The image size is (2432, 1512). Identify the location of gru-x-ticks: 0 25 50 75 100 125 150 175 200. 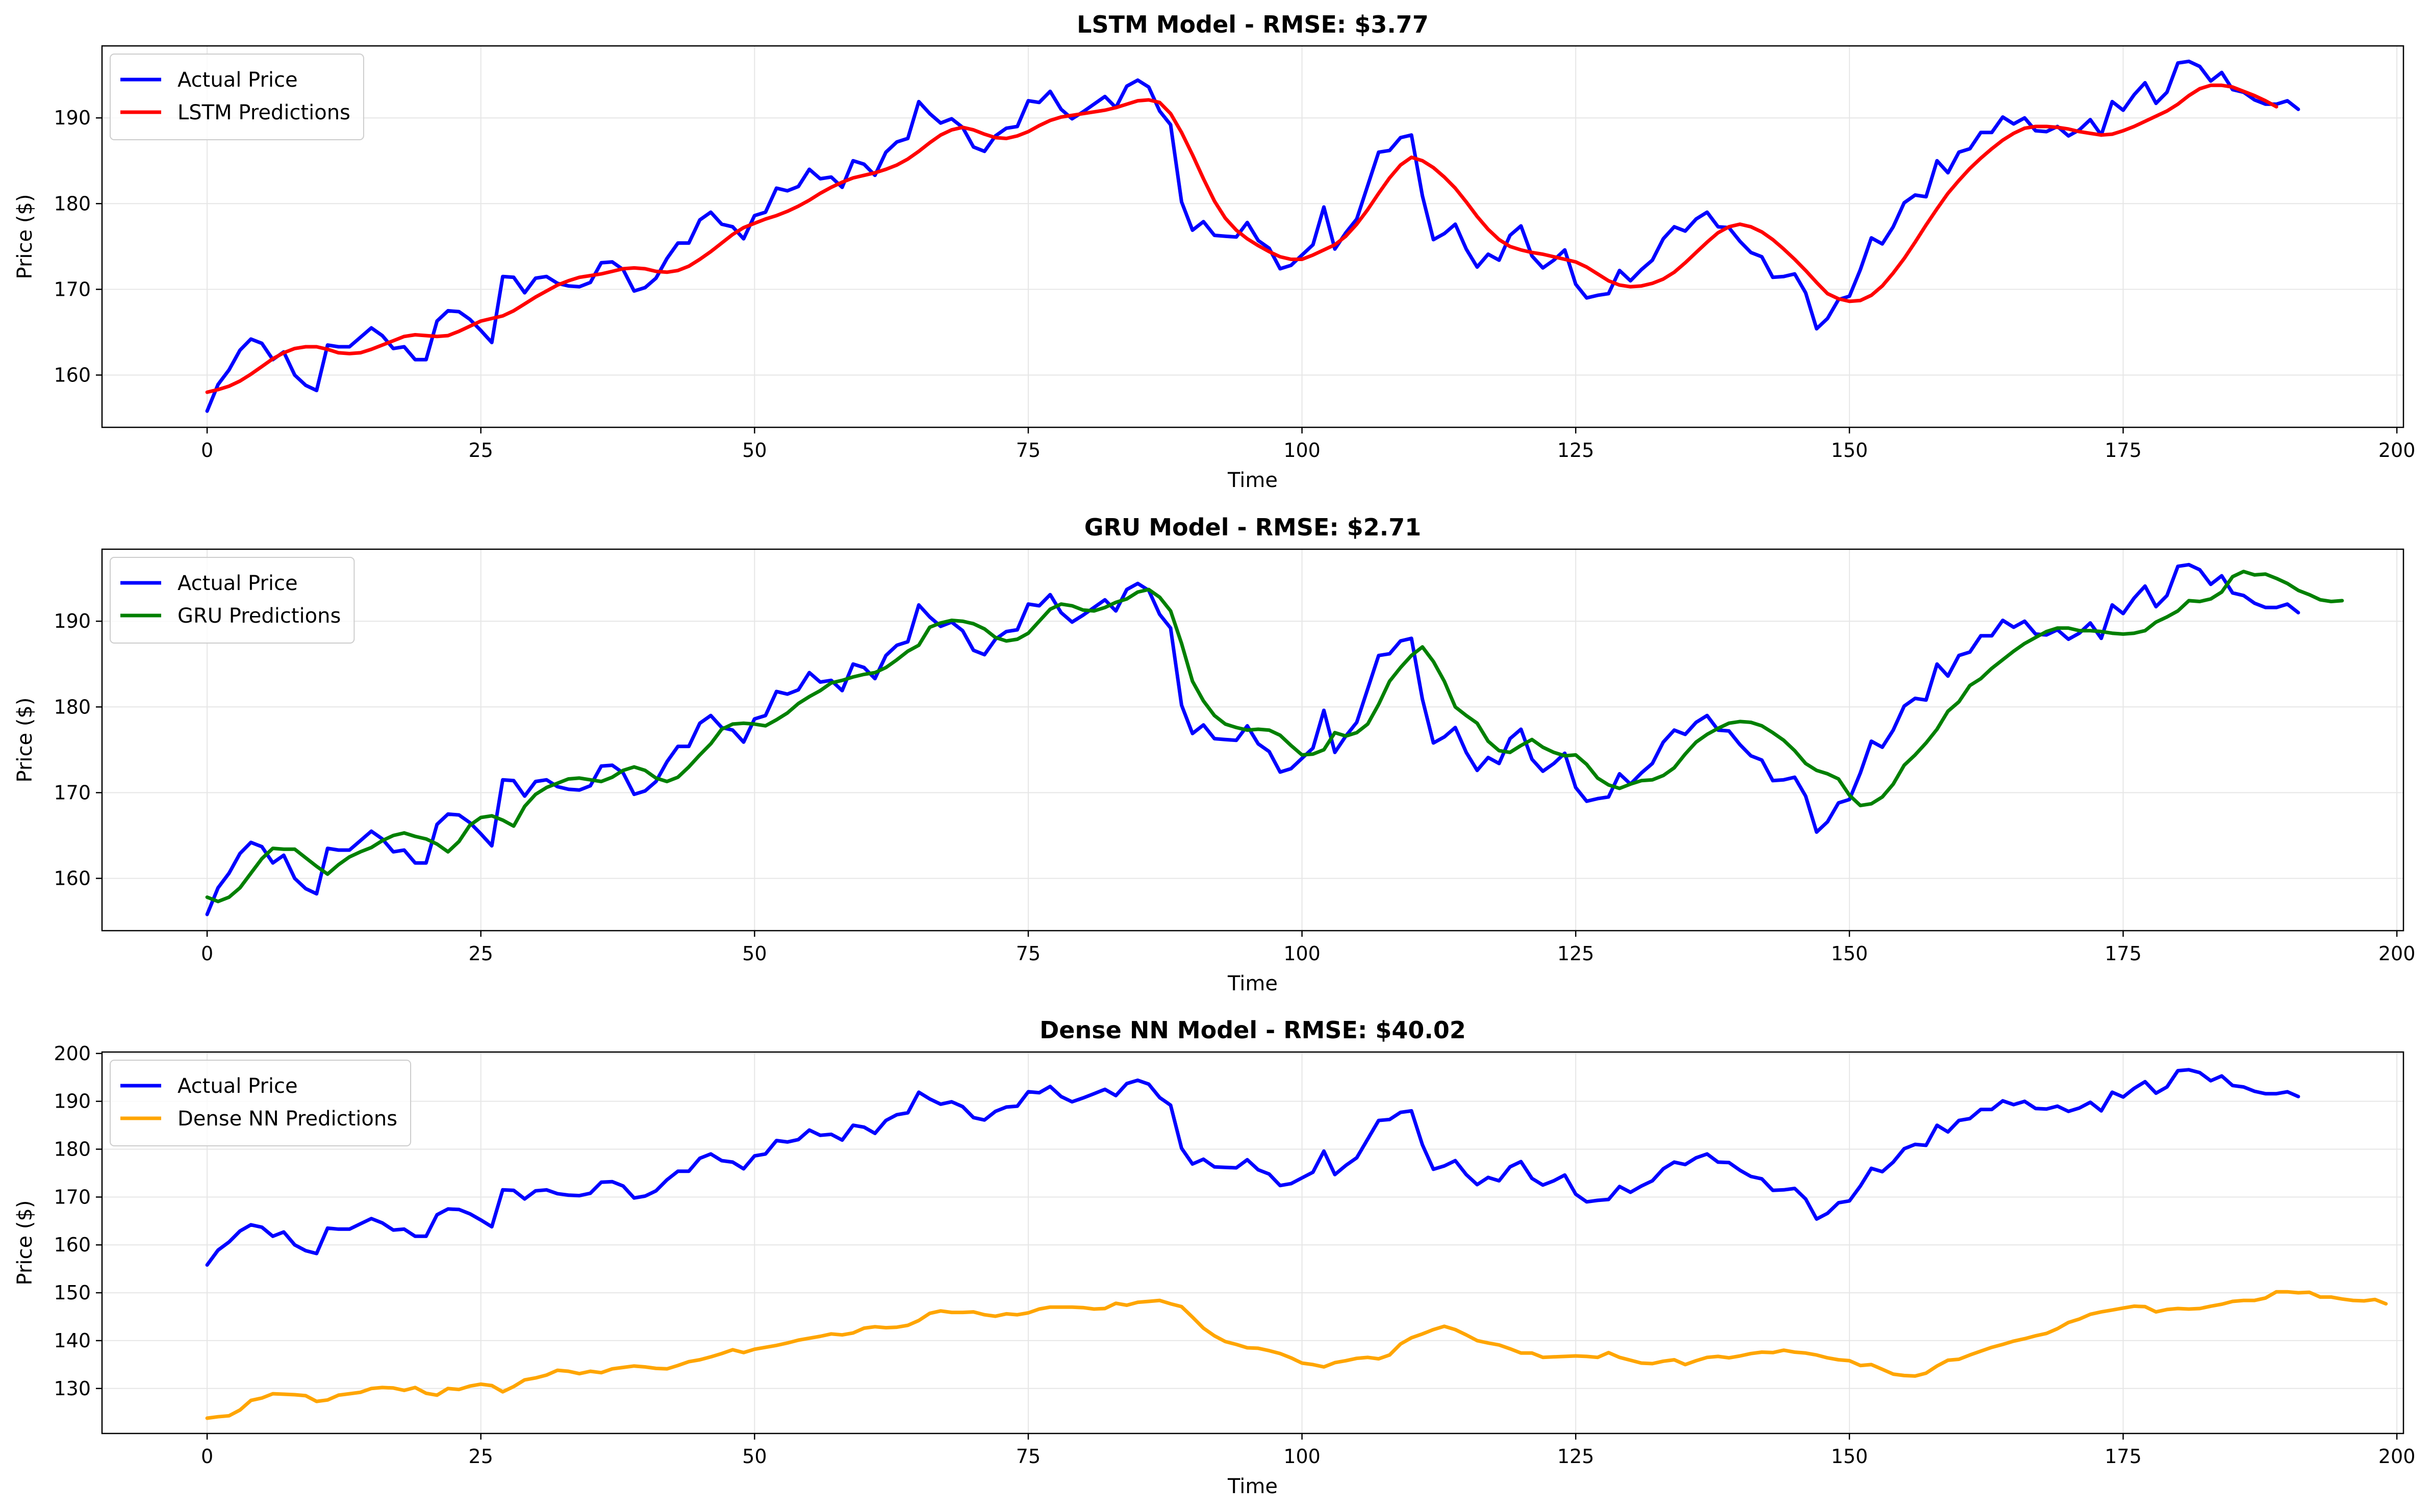
(1308, 948).